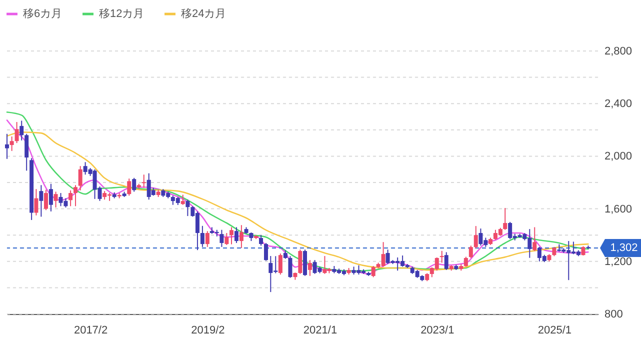 The height and width of the screenshot is (347, 641). What do you see at coordinates (618, 52) in the screenshot?
I see `y-tick-label: 2,800` at bounding box center [618, 52].